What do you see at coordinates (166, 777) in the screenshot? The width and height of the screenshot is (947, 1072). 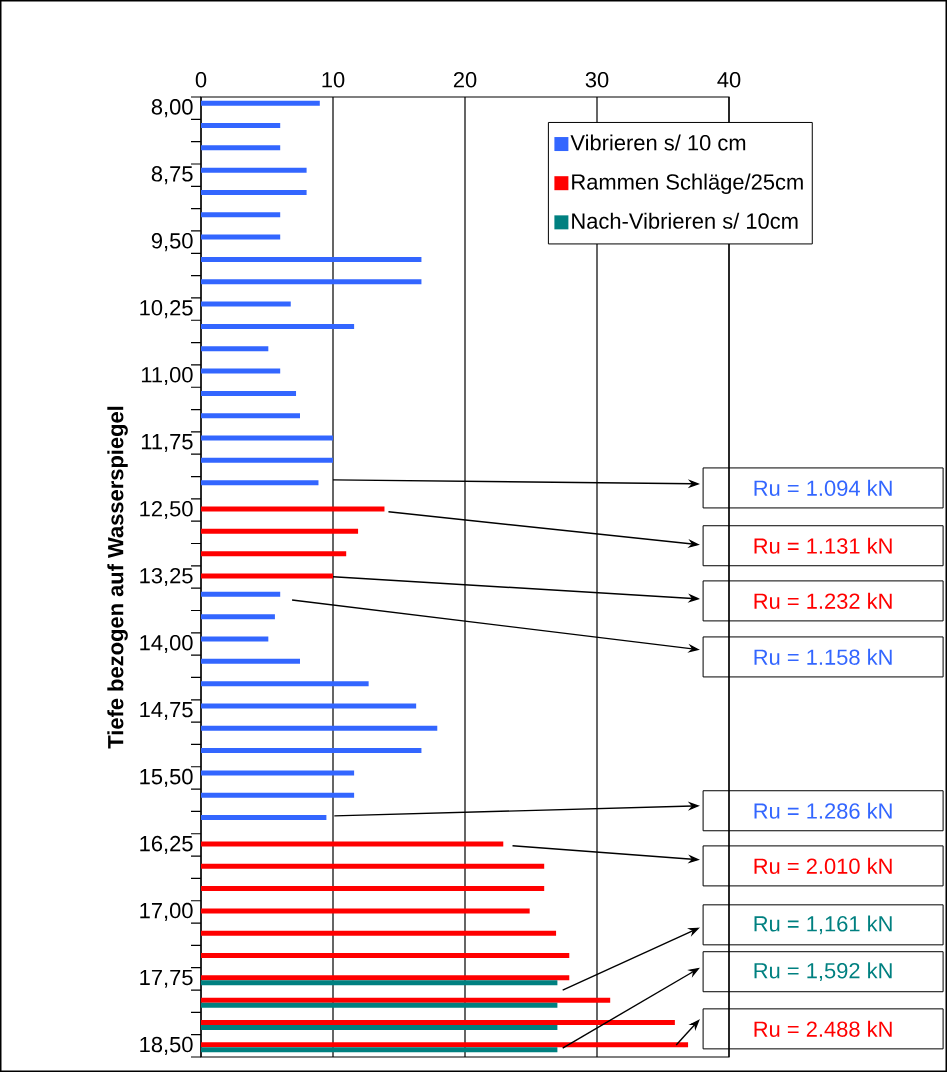 I see `y-tick-label: 15,50` at bounding box center [166, 777].